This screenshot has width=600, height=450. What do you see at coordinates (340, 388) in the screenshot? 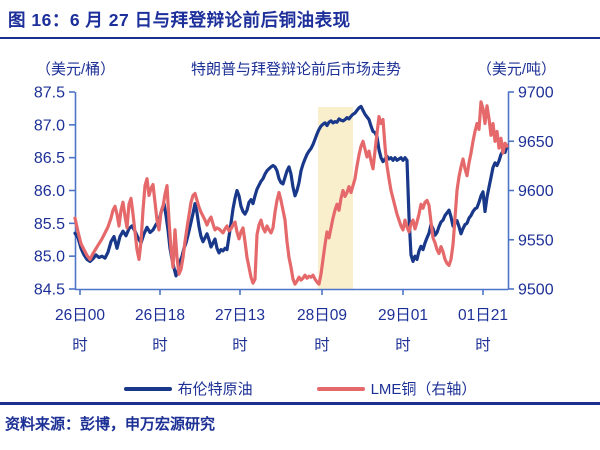
I see `copper-line-swatch` at bounding box center [340, 388].